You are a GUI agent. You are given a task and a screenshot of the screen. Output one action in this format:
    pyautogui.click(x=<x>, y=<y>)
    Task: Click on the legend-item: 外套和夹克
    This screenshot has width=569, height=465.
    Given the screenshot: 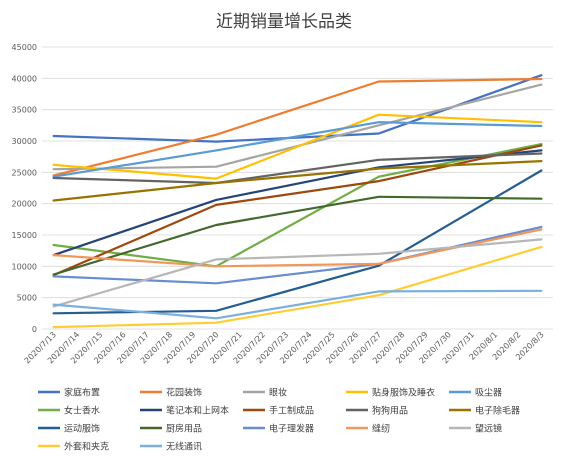 What is the action you would take?
    pyautogui.click(x=73, y=447)
    